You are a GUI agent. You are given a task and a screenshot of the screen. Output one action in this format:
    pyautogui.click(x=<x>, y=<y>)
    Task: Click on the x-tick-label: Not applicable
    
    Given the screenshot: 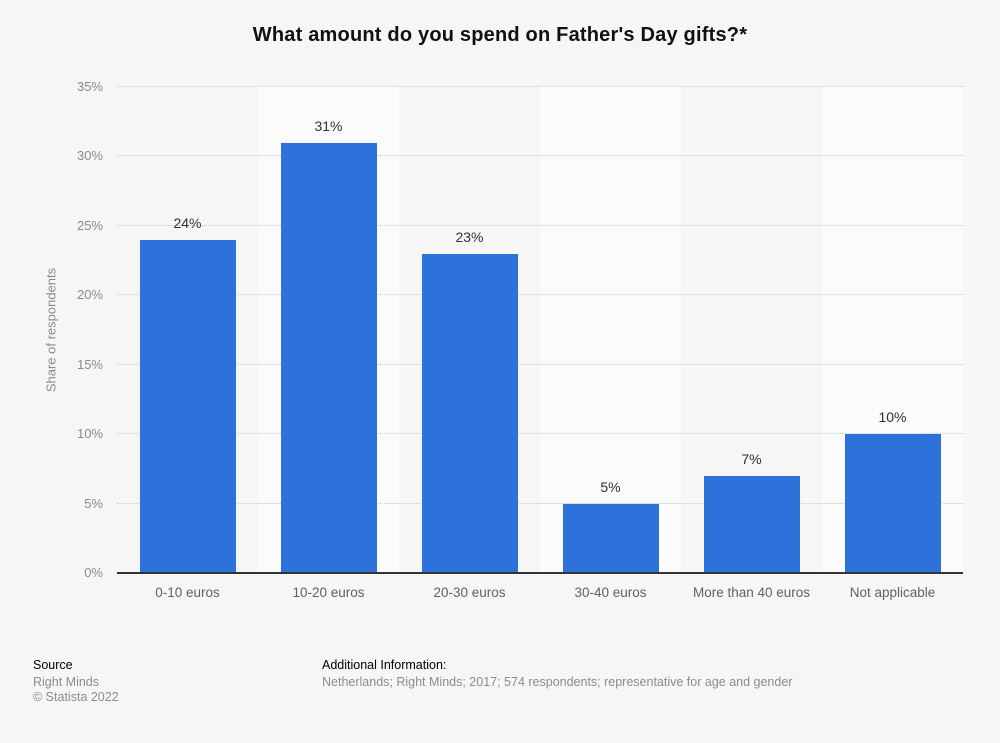 What is the action you would take?
    pyautogui.click(x=892, y=592)
    